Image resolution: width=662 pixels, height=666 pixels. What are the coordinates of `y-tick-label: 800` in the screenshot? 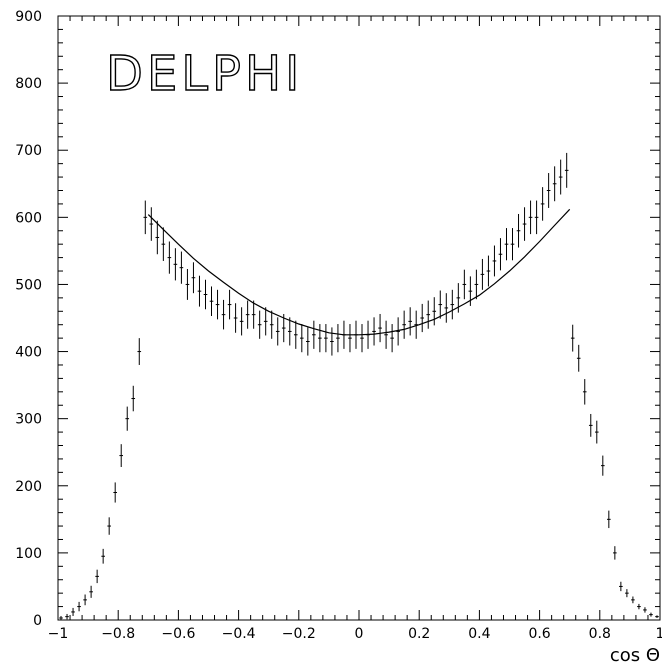 It's located at (28, 84).